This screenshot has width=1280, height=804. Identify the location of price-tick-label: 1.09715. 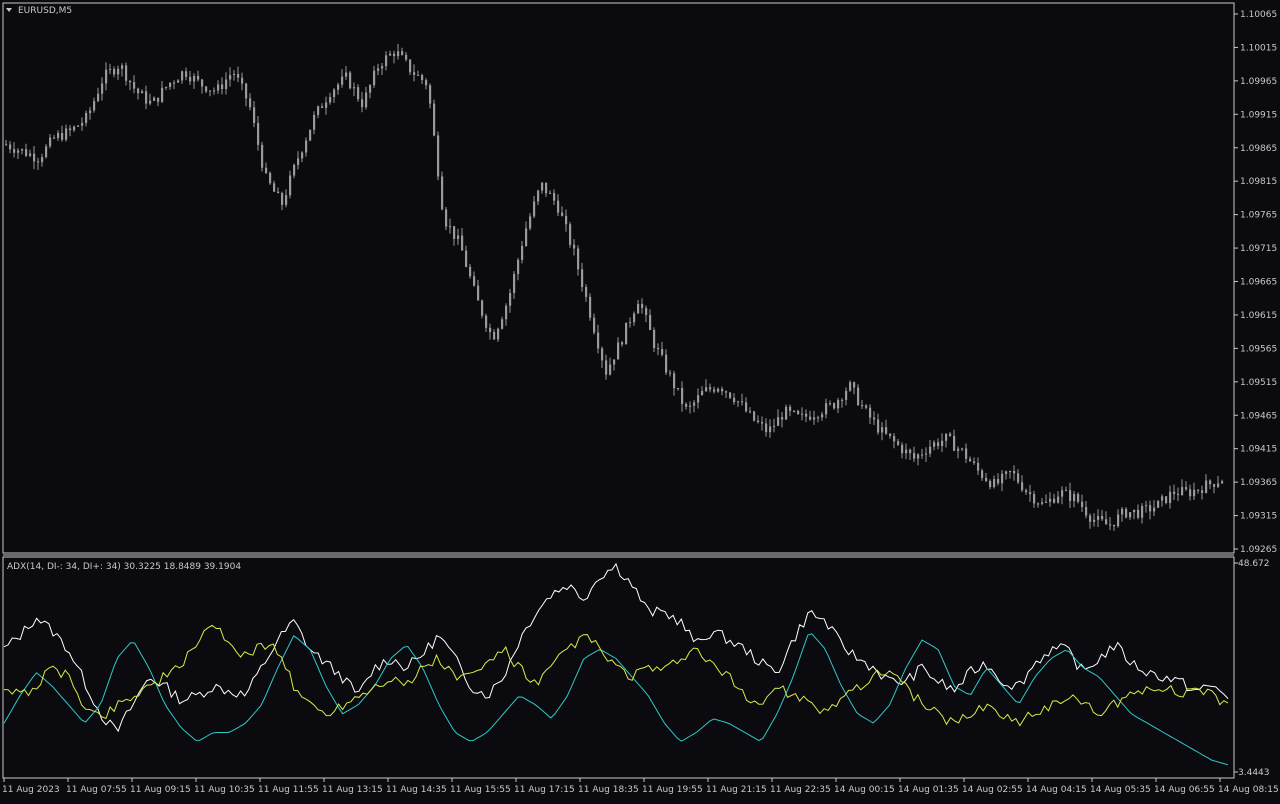
(1258, 249).